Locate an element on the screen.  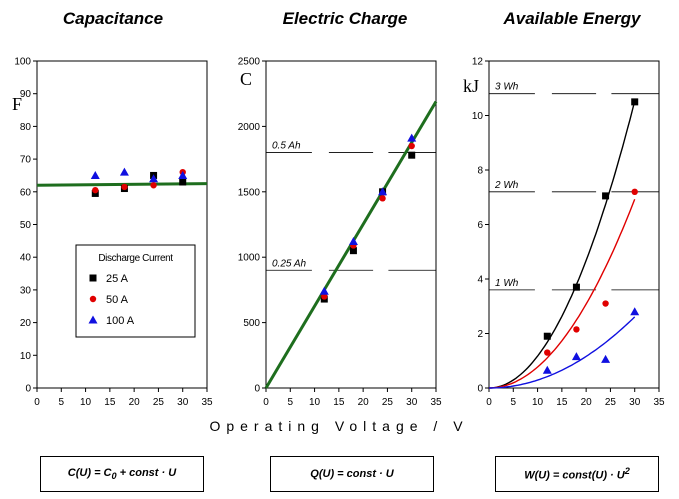
electric-charge-y-tick-label: 1500 is located at coordinates (249, 192).